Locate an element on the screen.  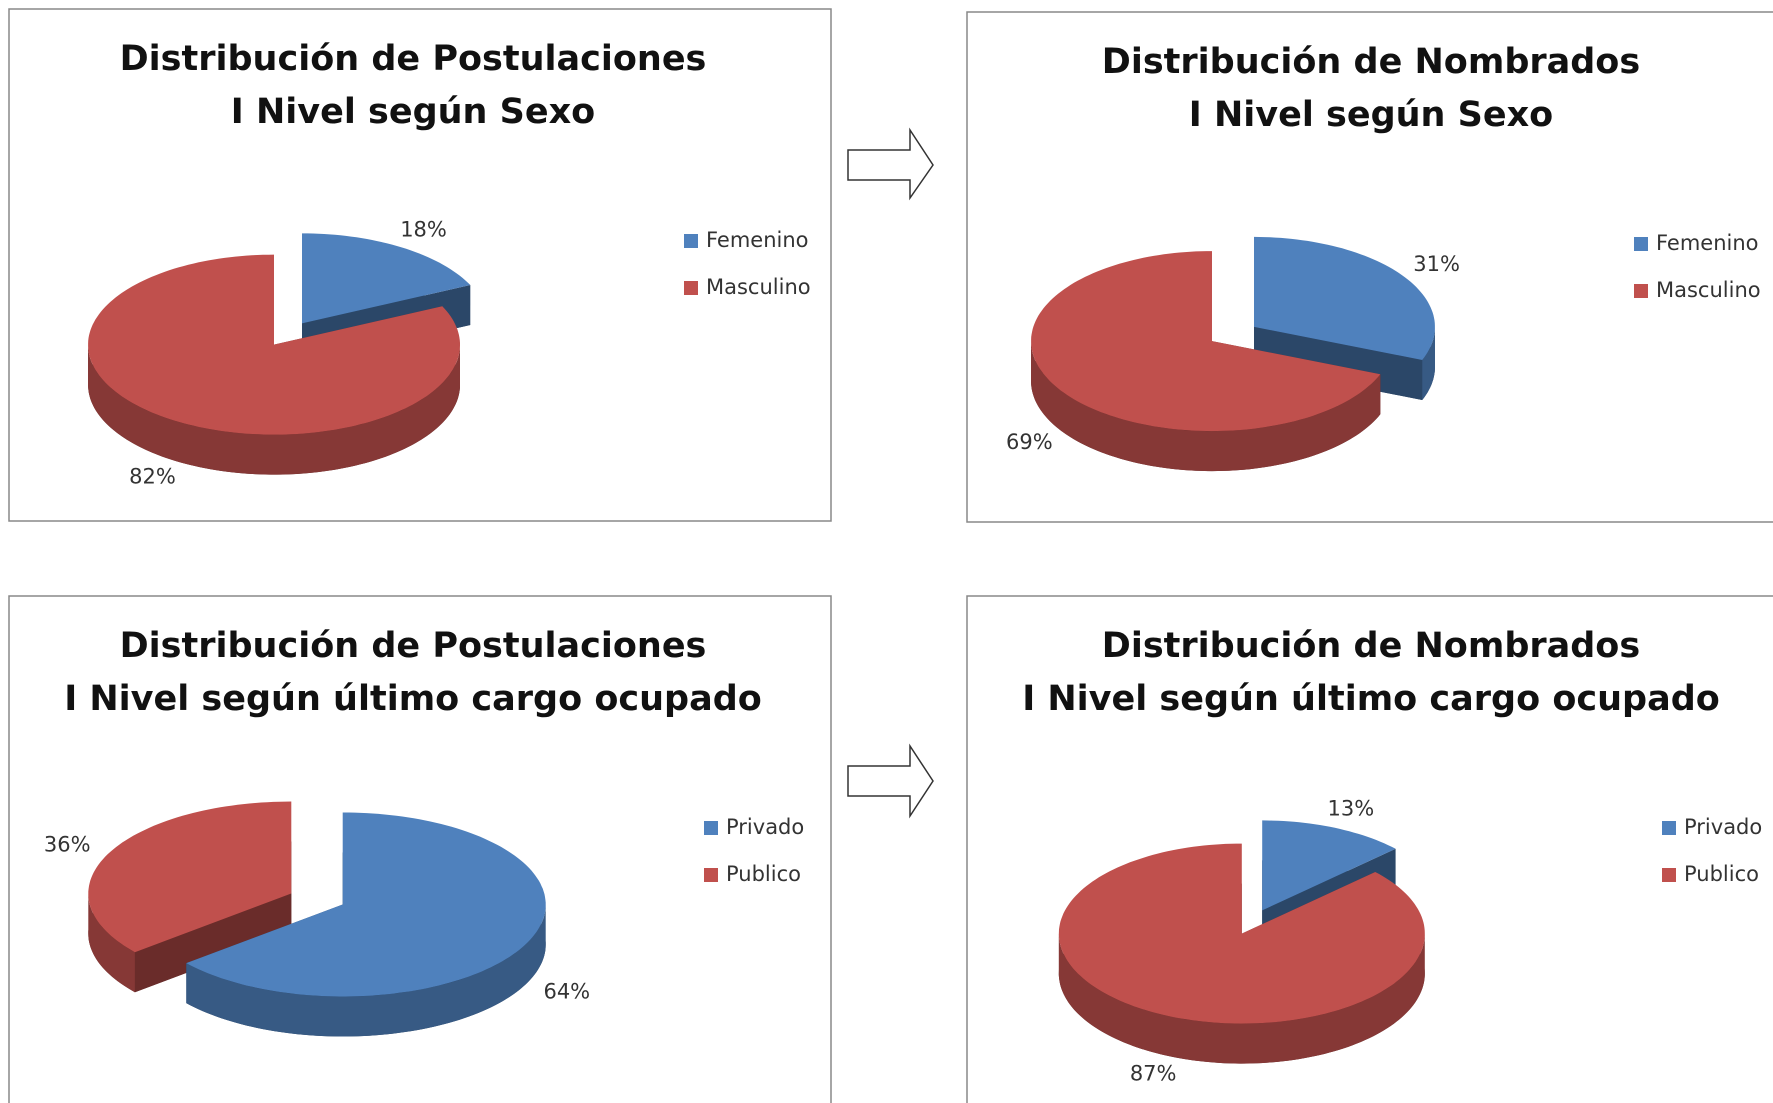
data-label: 87% is located at coordinates (1153, 1073).